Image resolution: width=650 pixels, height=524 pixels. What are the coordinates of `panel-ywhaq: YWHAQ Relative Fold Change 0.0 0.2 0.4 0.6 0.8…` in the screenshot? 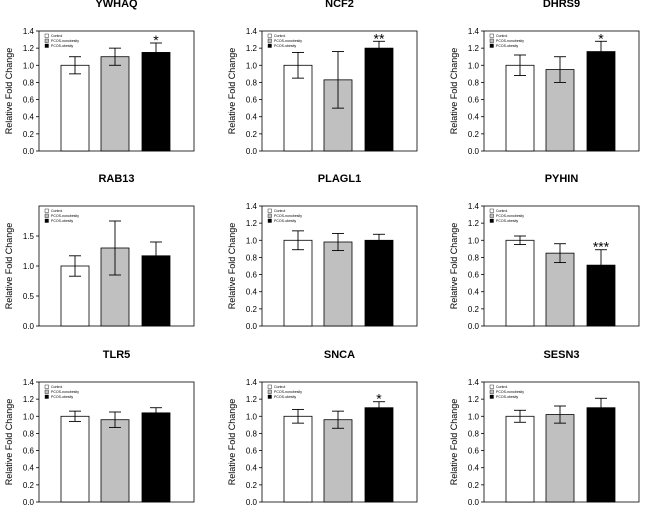 It's located at (99, 78).